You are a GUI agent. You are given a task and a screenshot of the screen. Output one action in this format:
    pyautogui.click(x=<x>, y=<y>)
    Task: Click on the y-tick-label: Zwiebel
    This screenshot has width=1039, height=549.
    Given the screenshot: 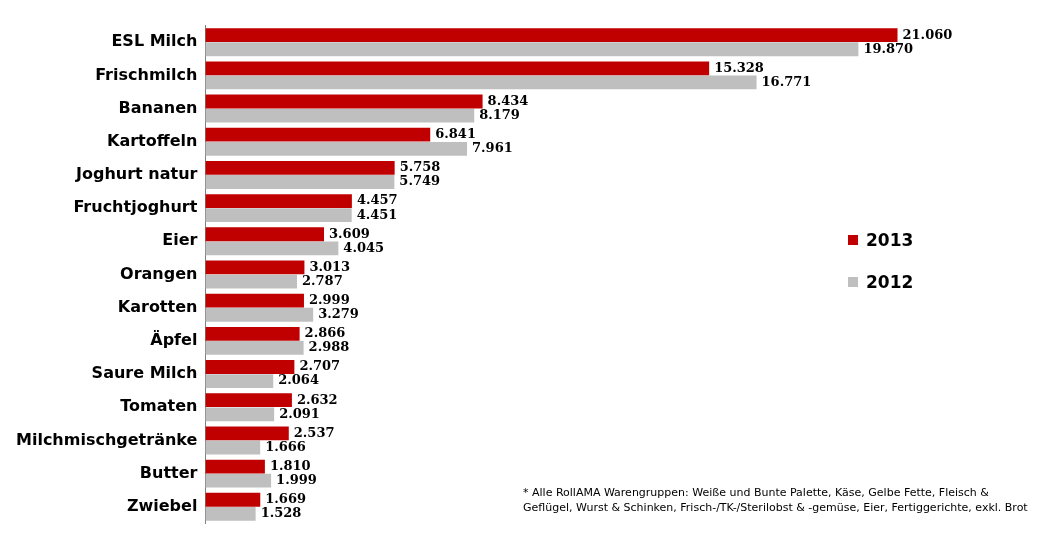 What is the action you would take?
    pyautogui.click(x=162, y=505)
    